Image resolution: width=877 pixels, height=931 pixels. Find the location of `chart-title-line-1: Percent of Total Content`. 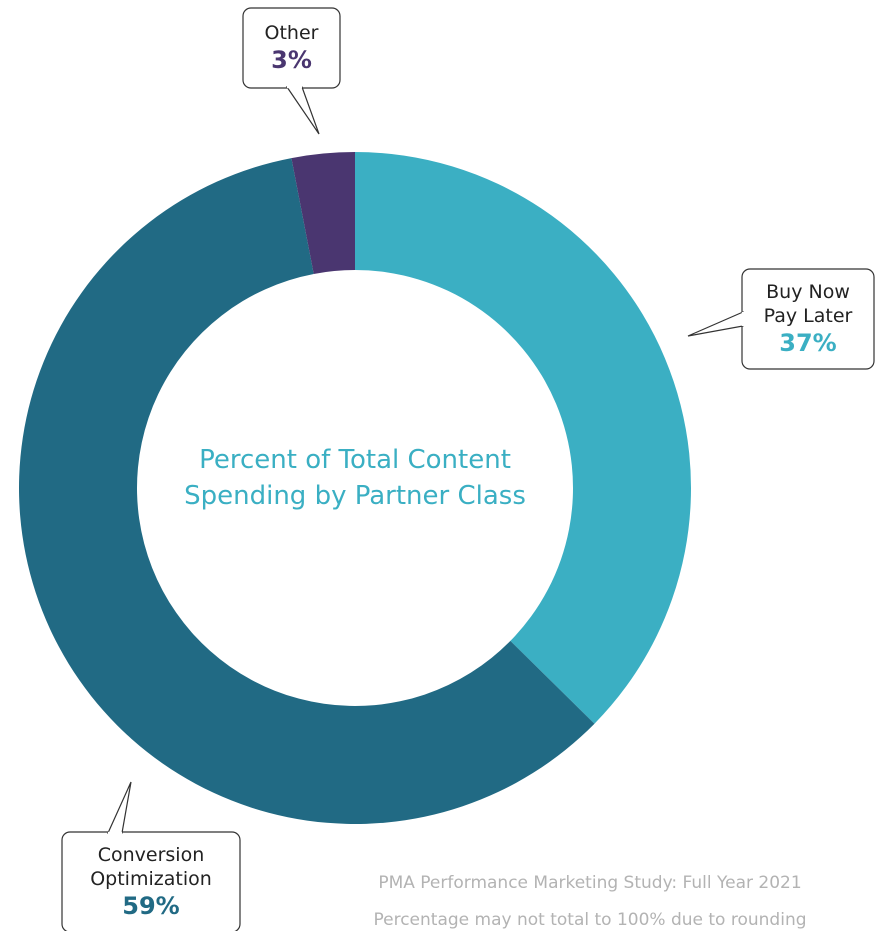

chart-title-line-1: Percent of Total Content is located at coordinates (355, 460).